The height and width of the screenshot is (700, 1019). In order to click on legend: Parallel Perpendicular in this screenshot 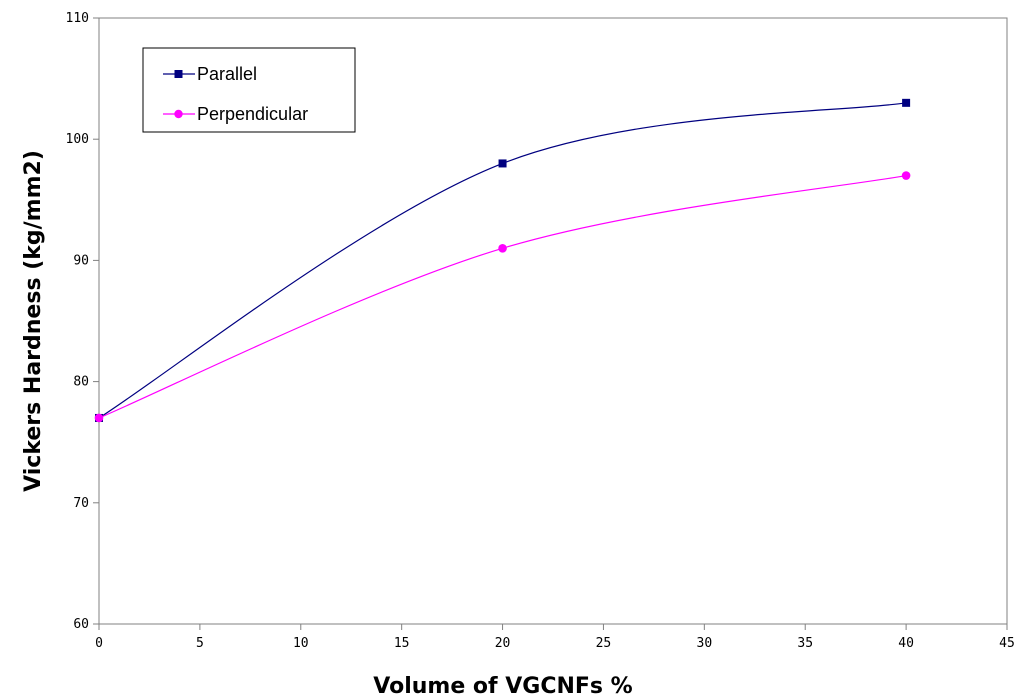, I will do `click(249, 90)`.